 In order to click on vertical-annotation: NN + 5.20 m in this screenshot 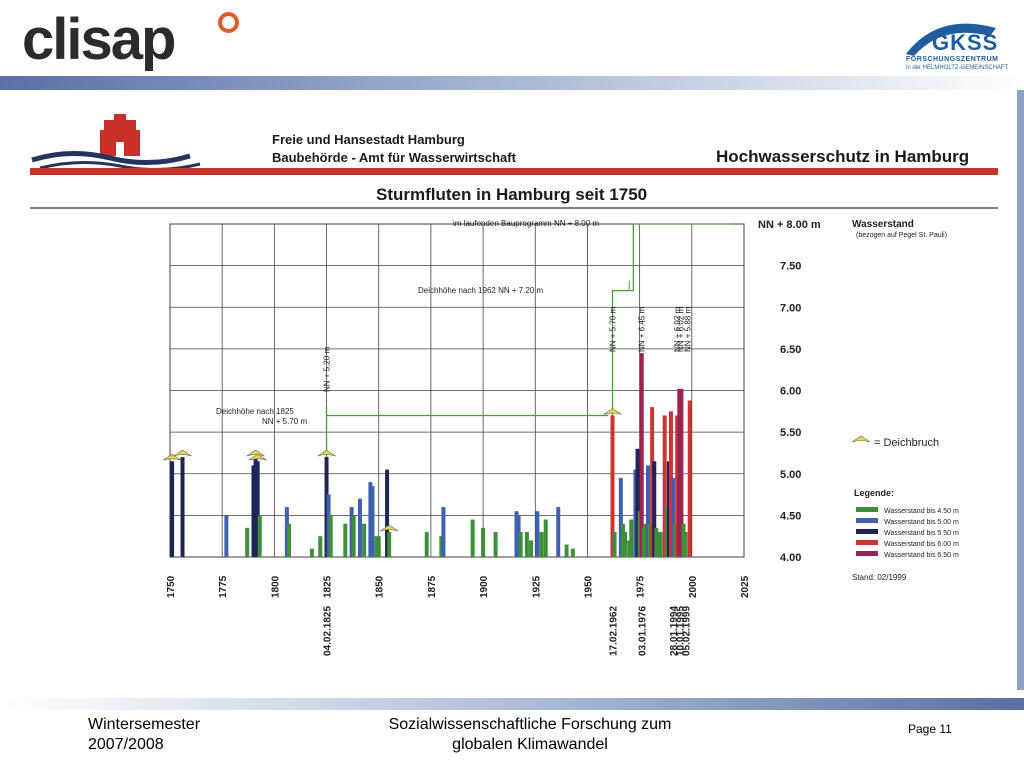, I will do `click(327, 369)`.